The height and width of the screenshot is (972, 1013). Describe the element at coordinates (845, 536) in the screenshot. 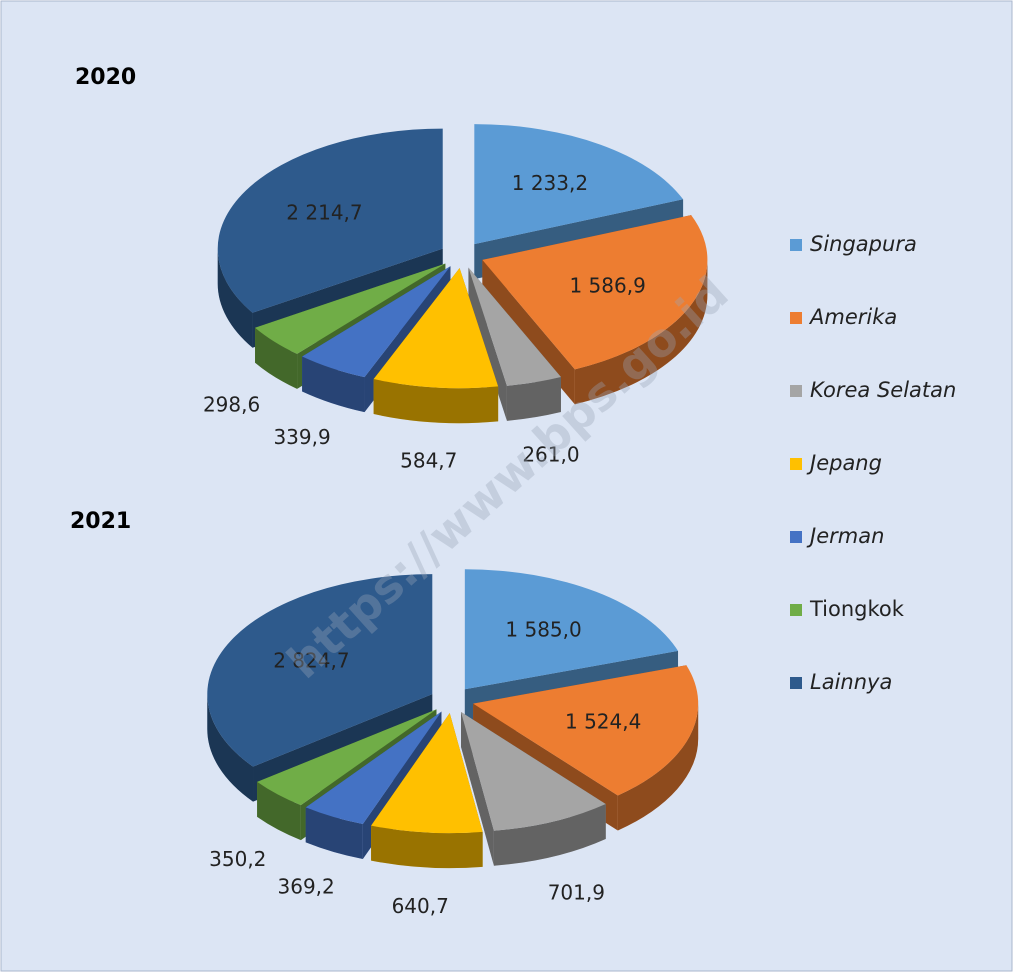

I see `legend-label: Jerman` at that location.